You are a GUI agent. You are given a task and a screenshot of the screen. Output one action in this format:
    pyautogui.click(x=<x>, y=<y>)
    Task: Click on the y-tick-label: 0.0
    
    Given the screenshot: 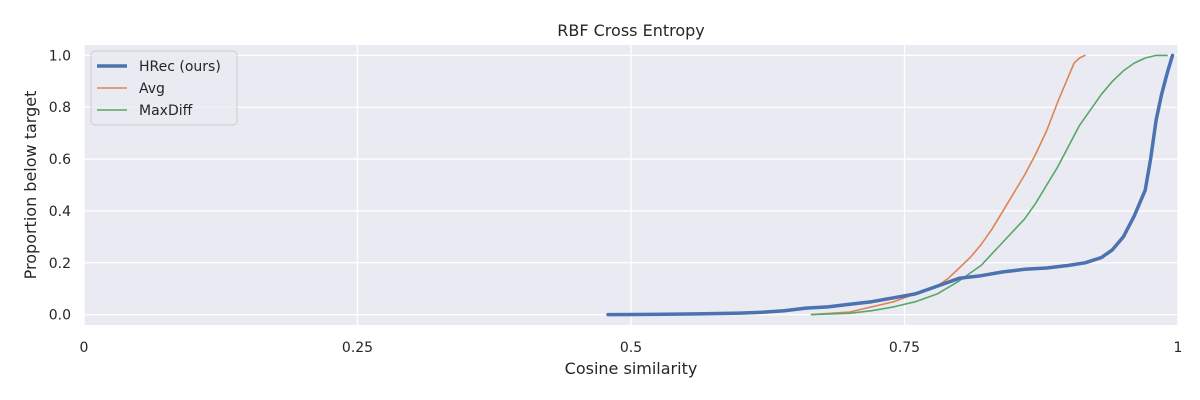 What is the action you would take?
    pyautogui.click(x=60, y=316)
    